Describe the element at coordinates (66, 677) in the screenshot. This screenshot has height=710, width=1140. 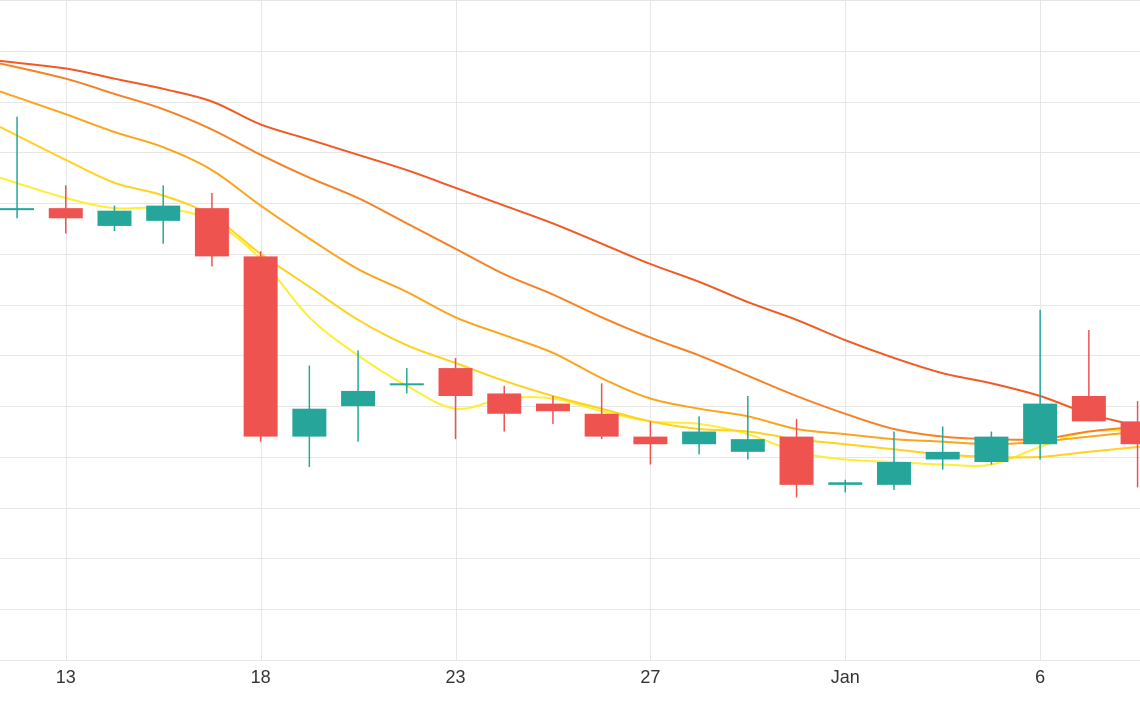
I see `x-tick-label: 13` at that location.